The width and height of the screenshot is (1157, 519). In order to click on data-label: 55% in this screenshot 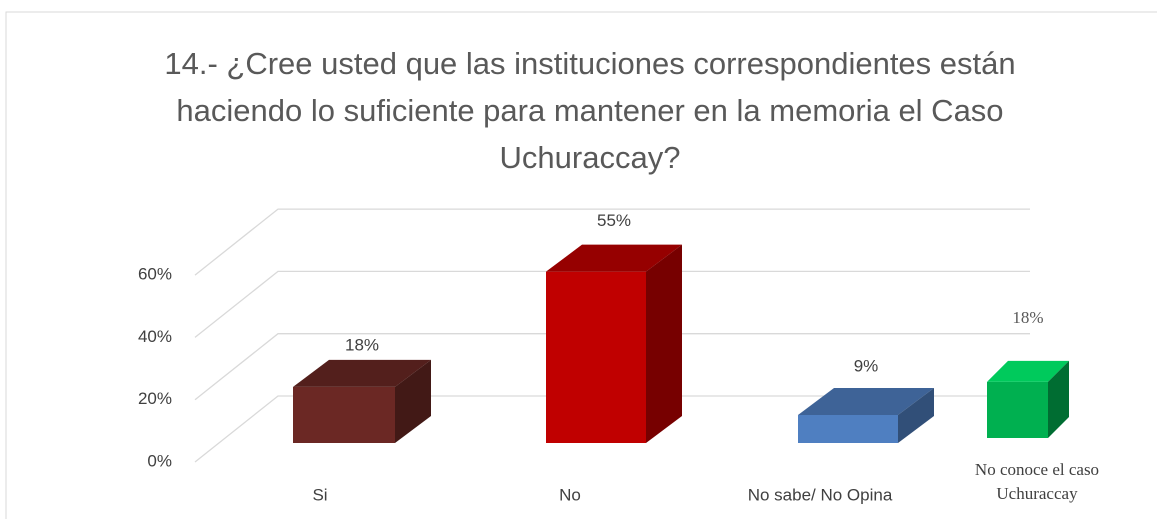, I will do `click(614, 220)`.